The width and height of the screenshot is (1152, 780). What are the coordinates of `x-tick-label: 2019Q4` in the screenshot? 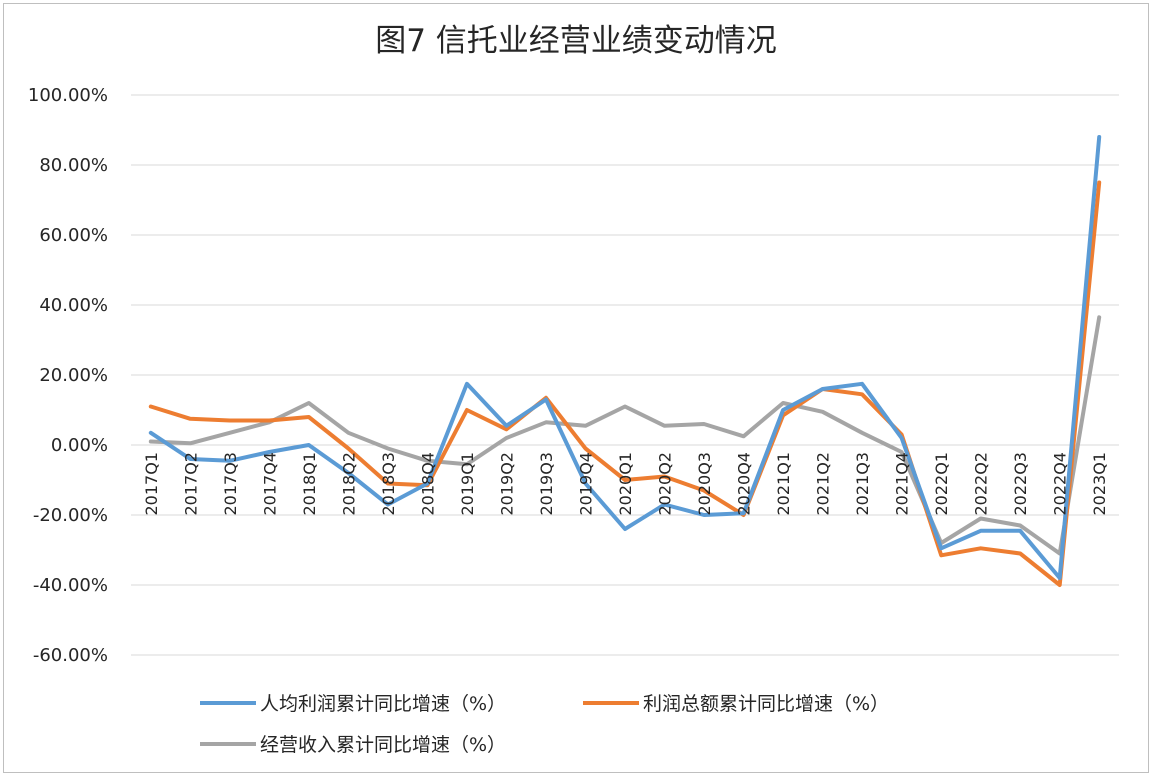 It's located at (585, 484).